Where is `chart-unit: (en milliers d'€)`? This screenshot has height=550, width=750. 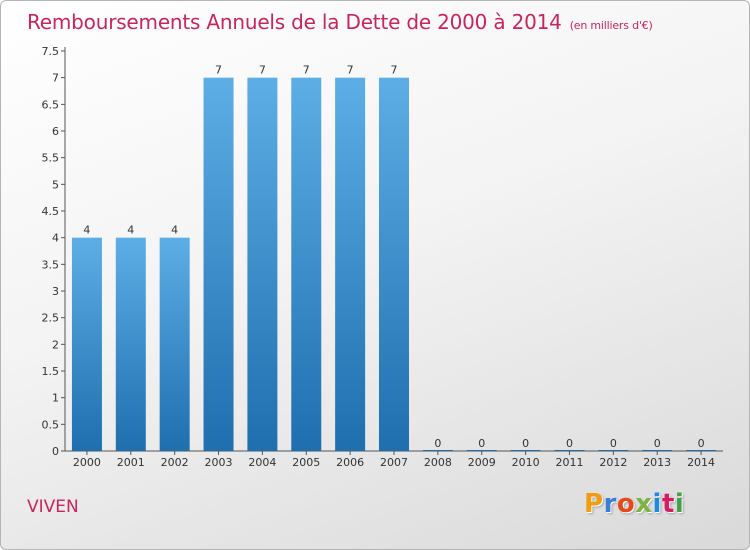 chart-unit: (en milliers d'€) is located at coordinates (611, 25).